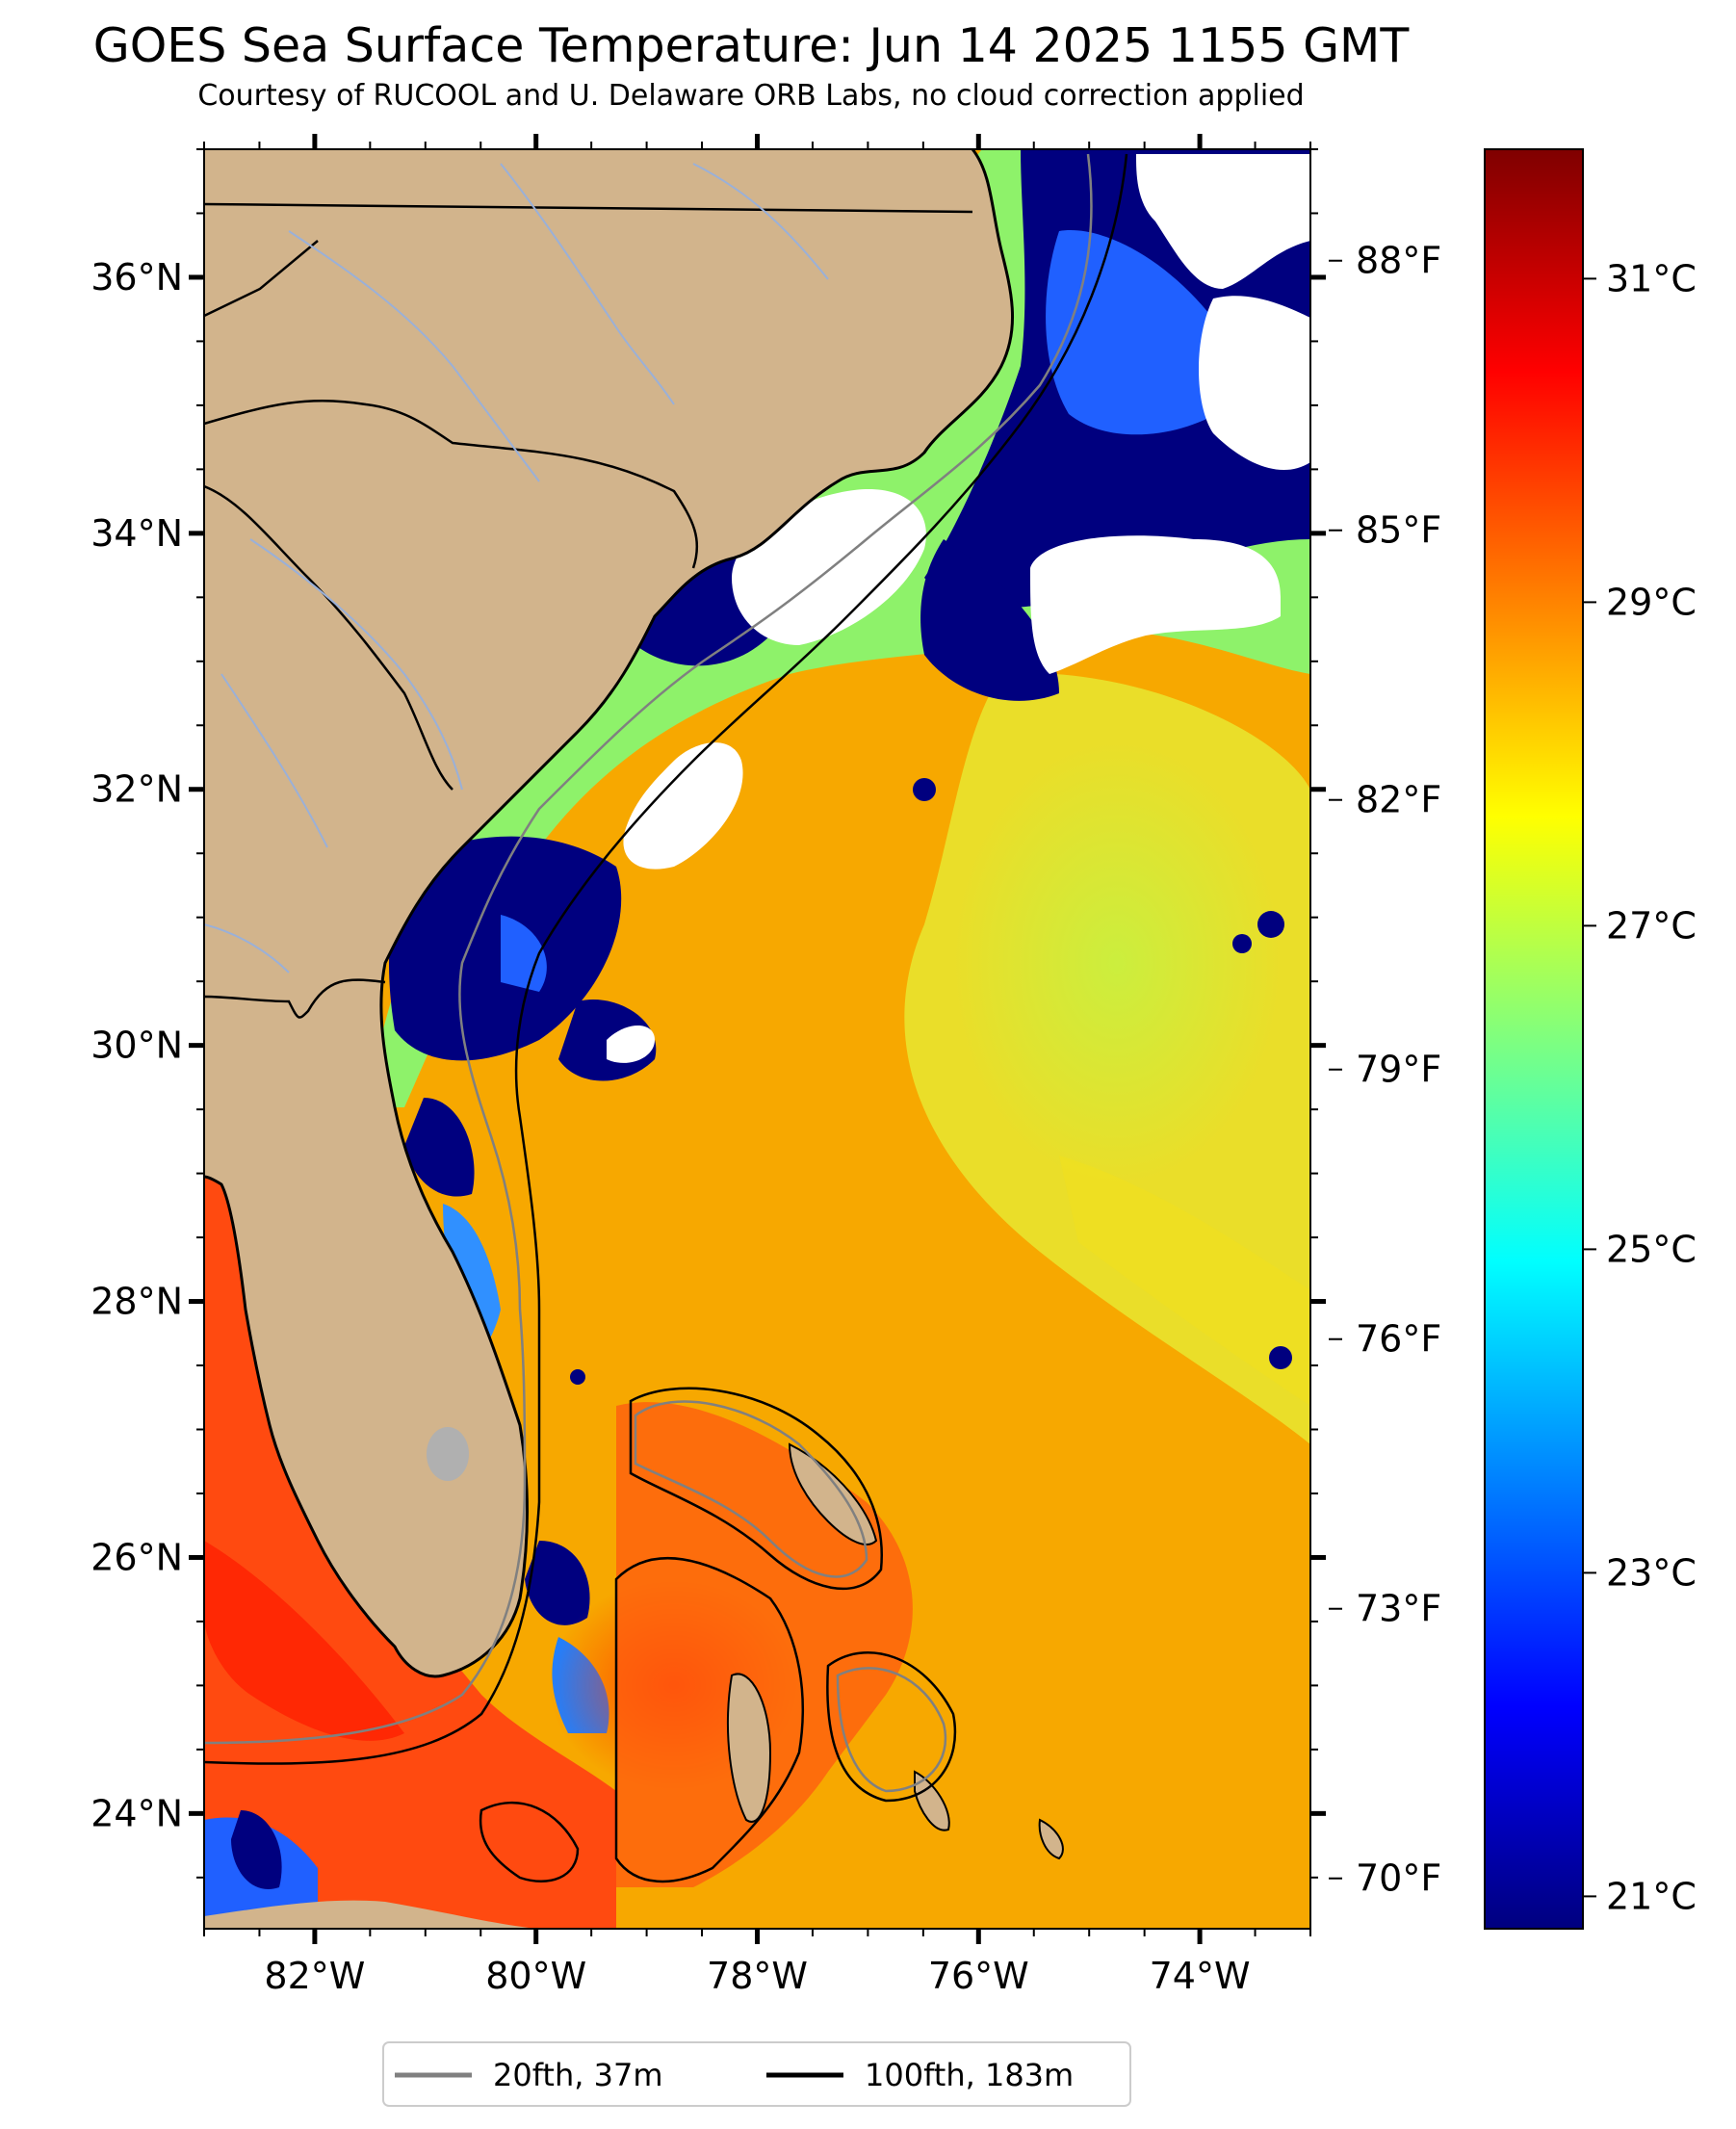 This screenshot has height=2129, width=1736. I want to click on legend: 20fth, 37m 100fth, 183m, so click(757, 2074).